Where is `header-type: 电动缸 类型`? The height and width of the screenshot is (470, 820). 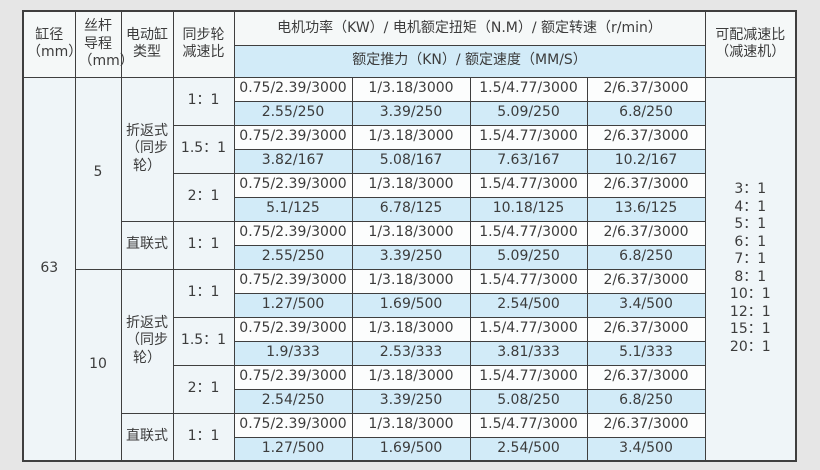 header-type: 电动缸 类型 is located at coordinates (147, 44).